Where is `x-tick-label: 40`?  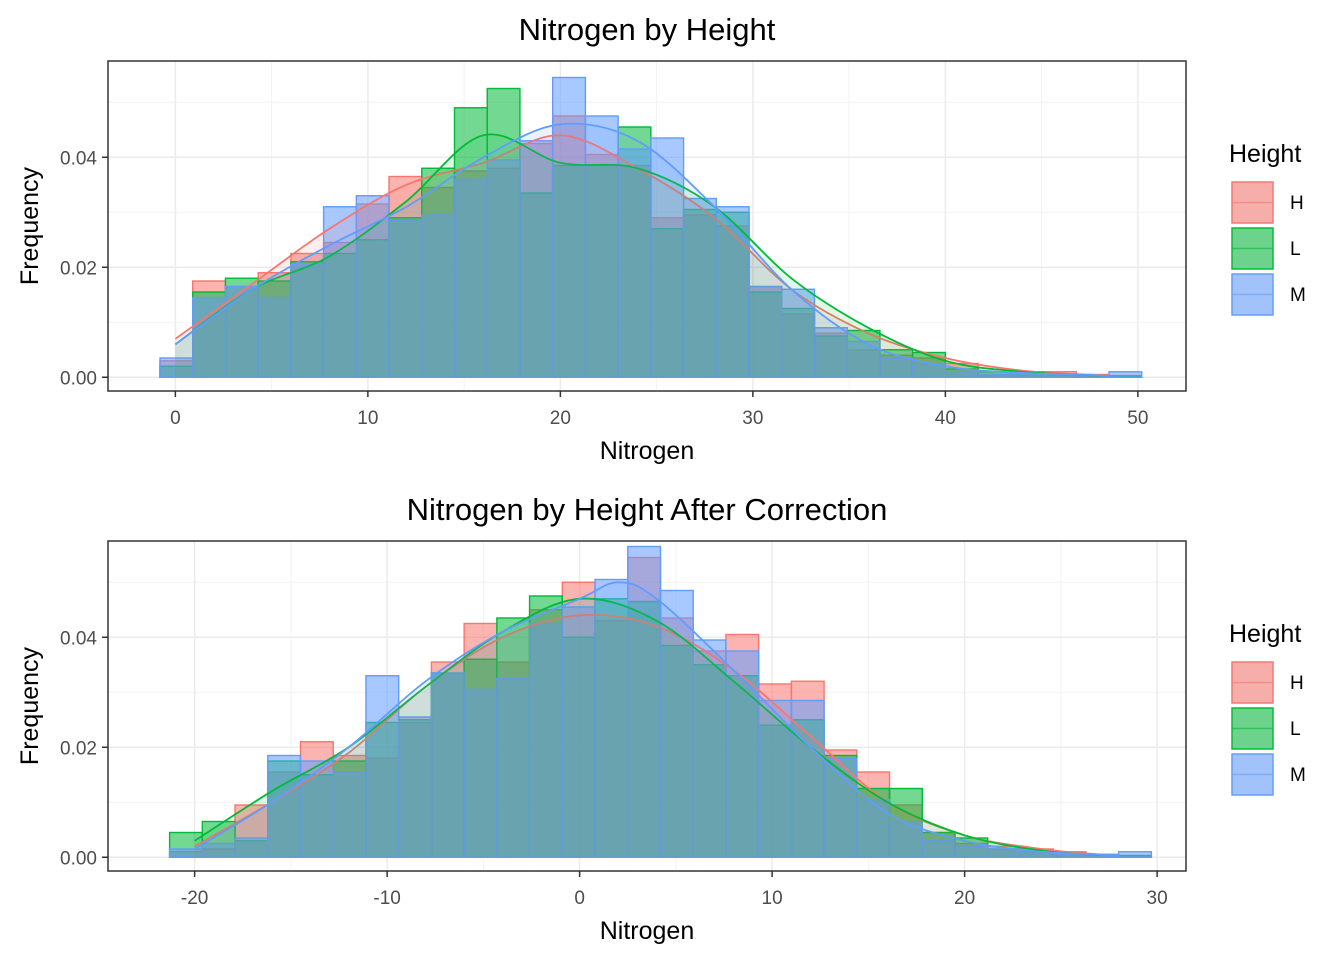
x-tick-label: 40 is located at coordinates (945, 418).